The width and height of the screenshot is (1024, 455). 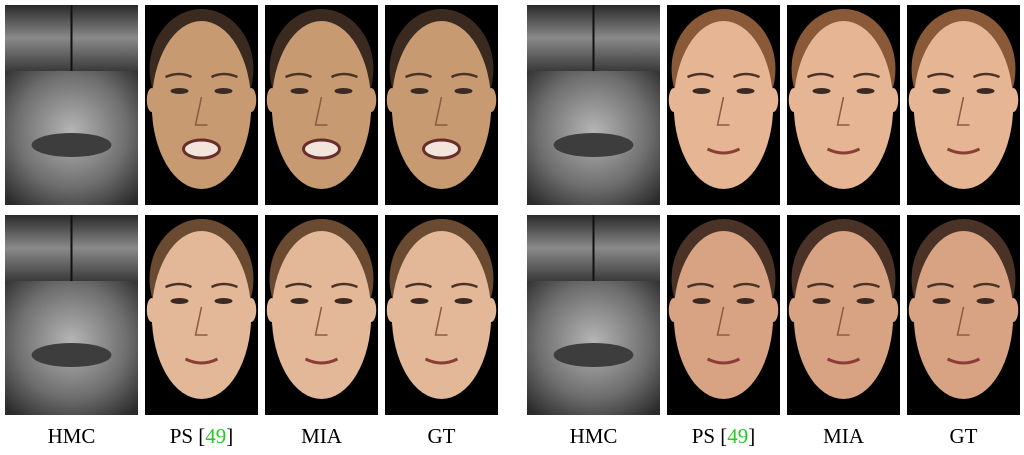 I want to click on label-text: HMC, so click(x=593, y=436).